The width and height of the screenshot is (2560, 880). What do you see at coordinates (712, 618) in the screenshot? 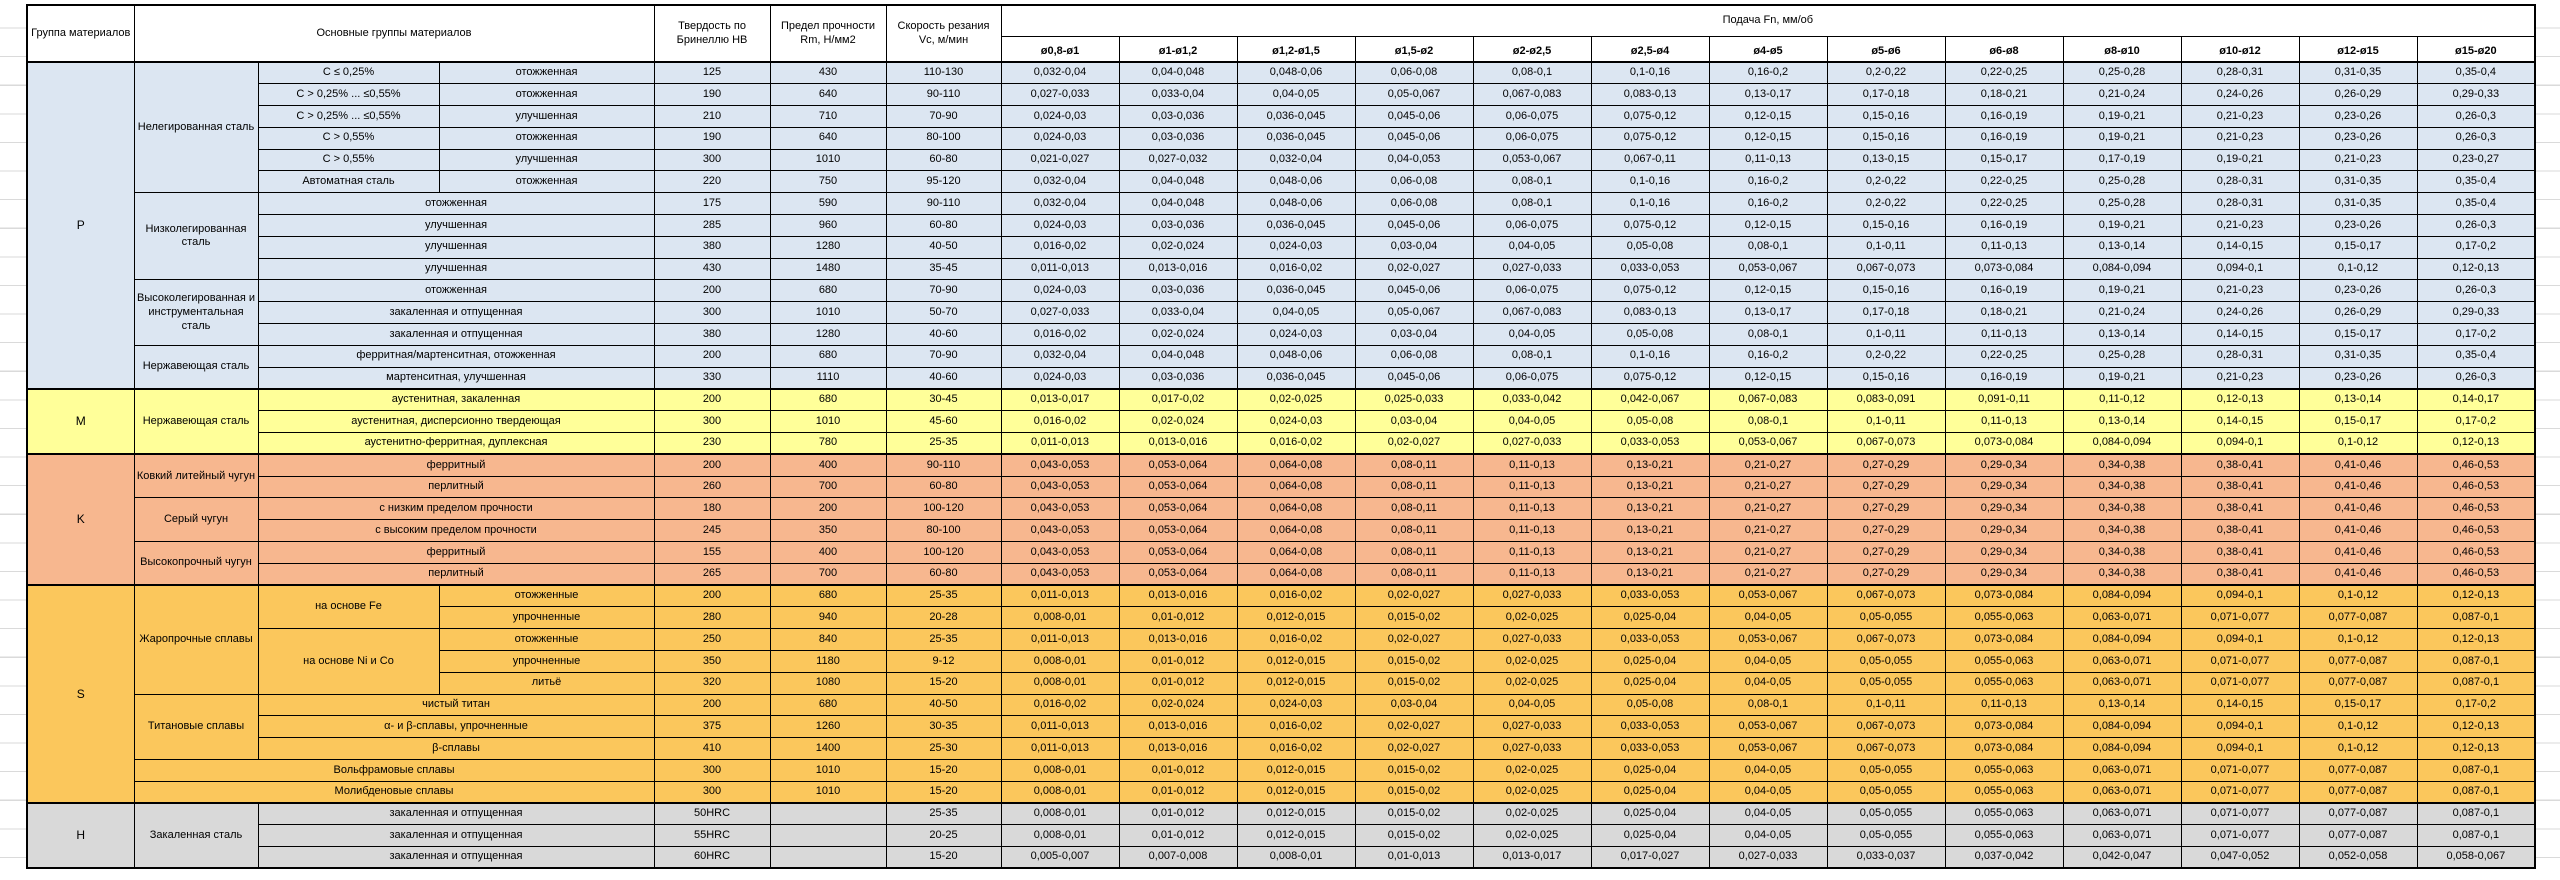
I see `hardness-cell: 280` at bounding box center [712, 618].